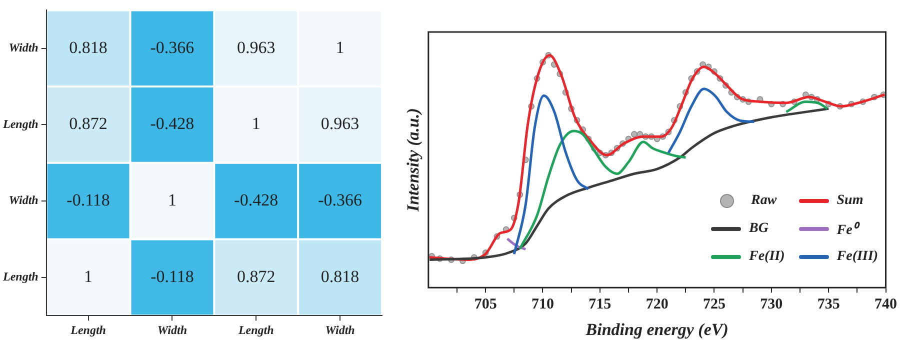 The width and height of the screenshot is (900, 345). I want to click on x-tick-label: 705, so click(485, 304).